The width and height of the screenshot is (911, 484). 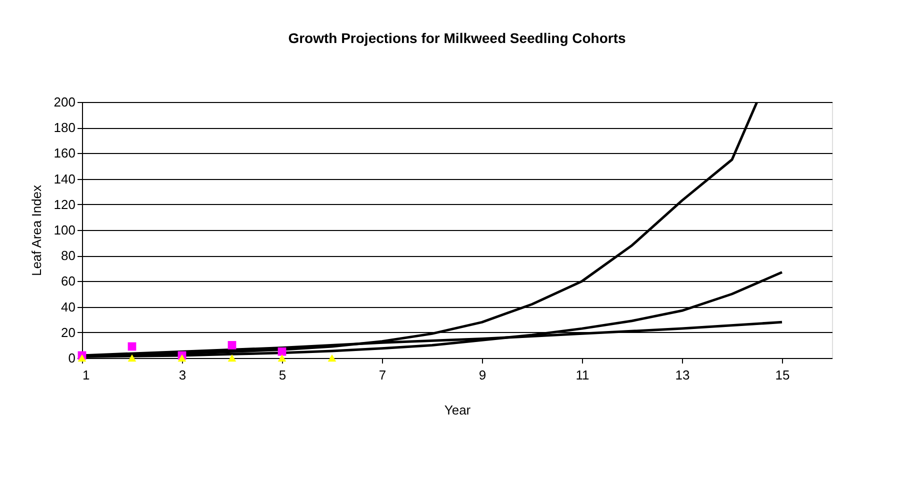 What do you see at coordinates (583, 375) in the screenshot?
I see `x-tick-label: 11` at bounding box center [583, 375].